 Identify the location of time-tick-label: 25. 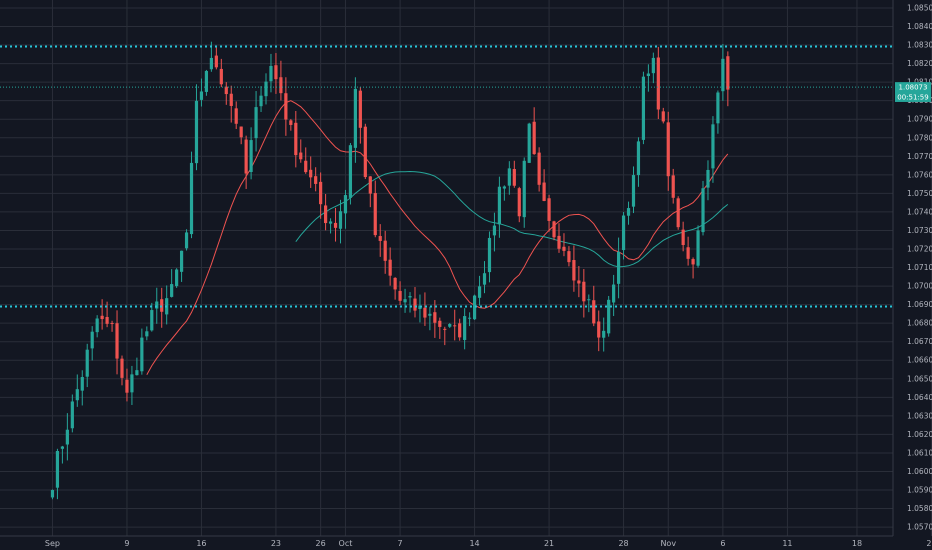
(929, 543).